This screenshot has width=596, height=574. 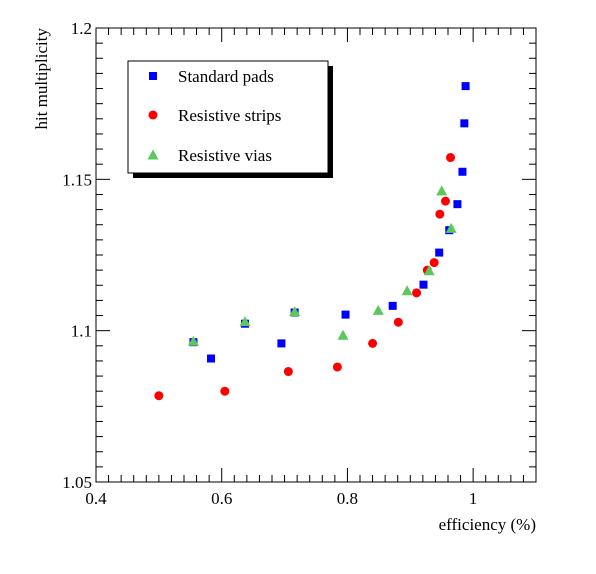 I want to click on x-tick-label: 1, so click(x=473, y=498).